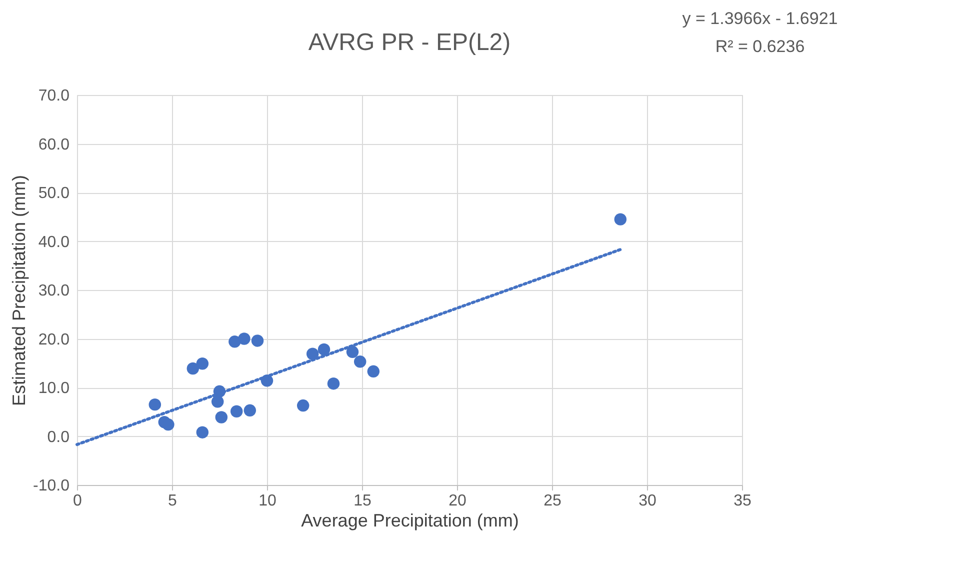 This screenshot has width=955, height=578. What do you see at coordinates (54, 339) in the screenshot?
I see `y-tick-label: 20.0` at bounding box center [54, 339].